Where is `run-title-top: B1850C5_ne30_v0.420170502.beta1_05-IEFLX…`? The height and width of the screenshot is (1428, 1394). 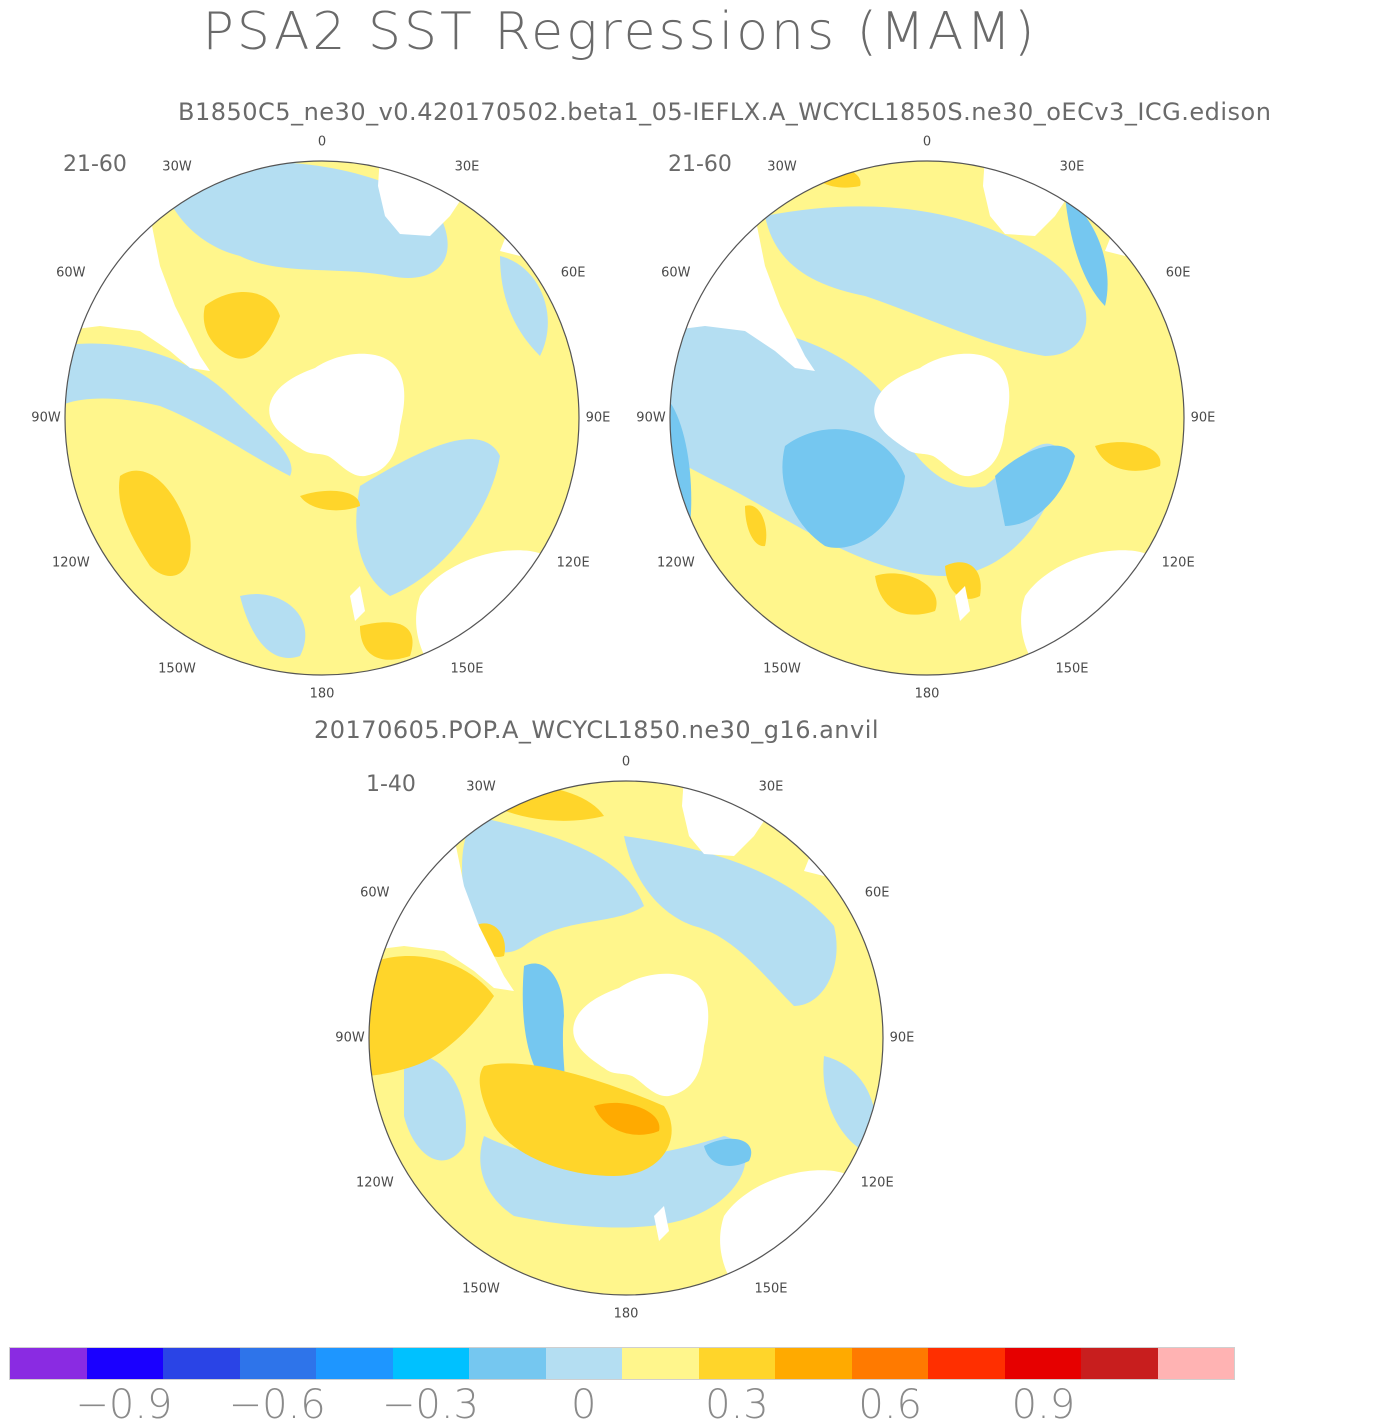
run-title-top: B1850C5_ne30_v0.420170502.beta1_05-IEFLX… is located at coordinates (725, 112).